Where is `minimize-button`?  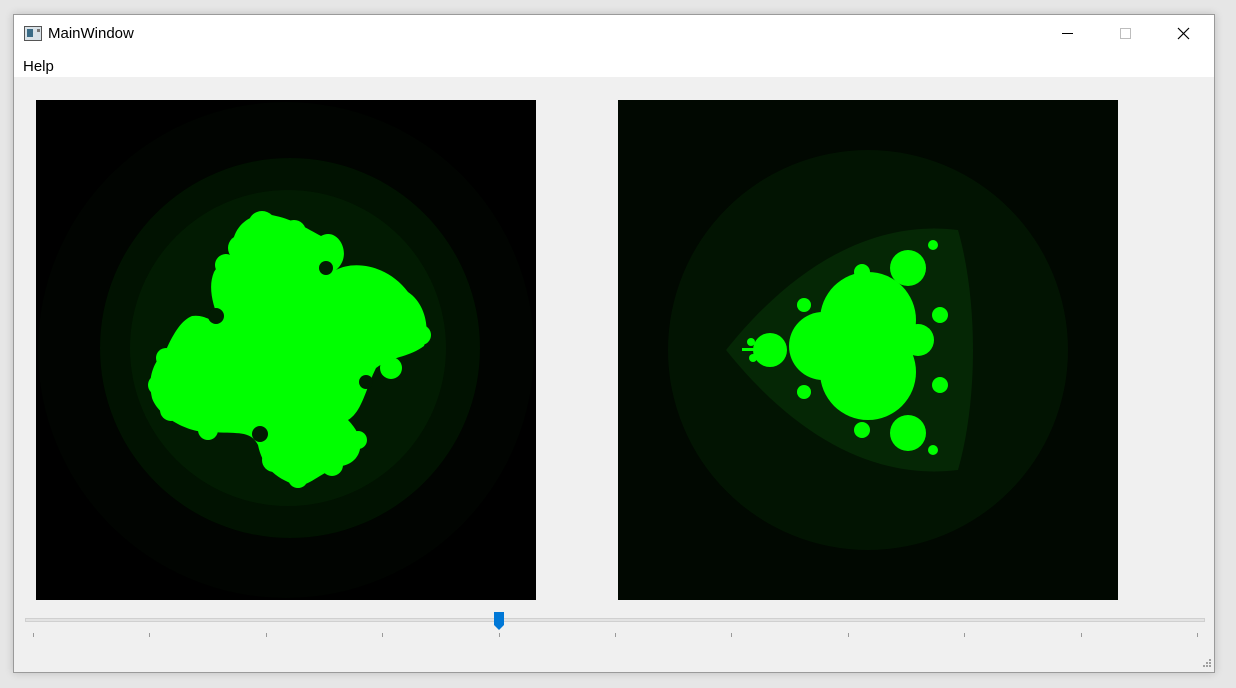 minimize-button is located at coordinates (1067, 33).